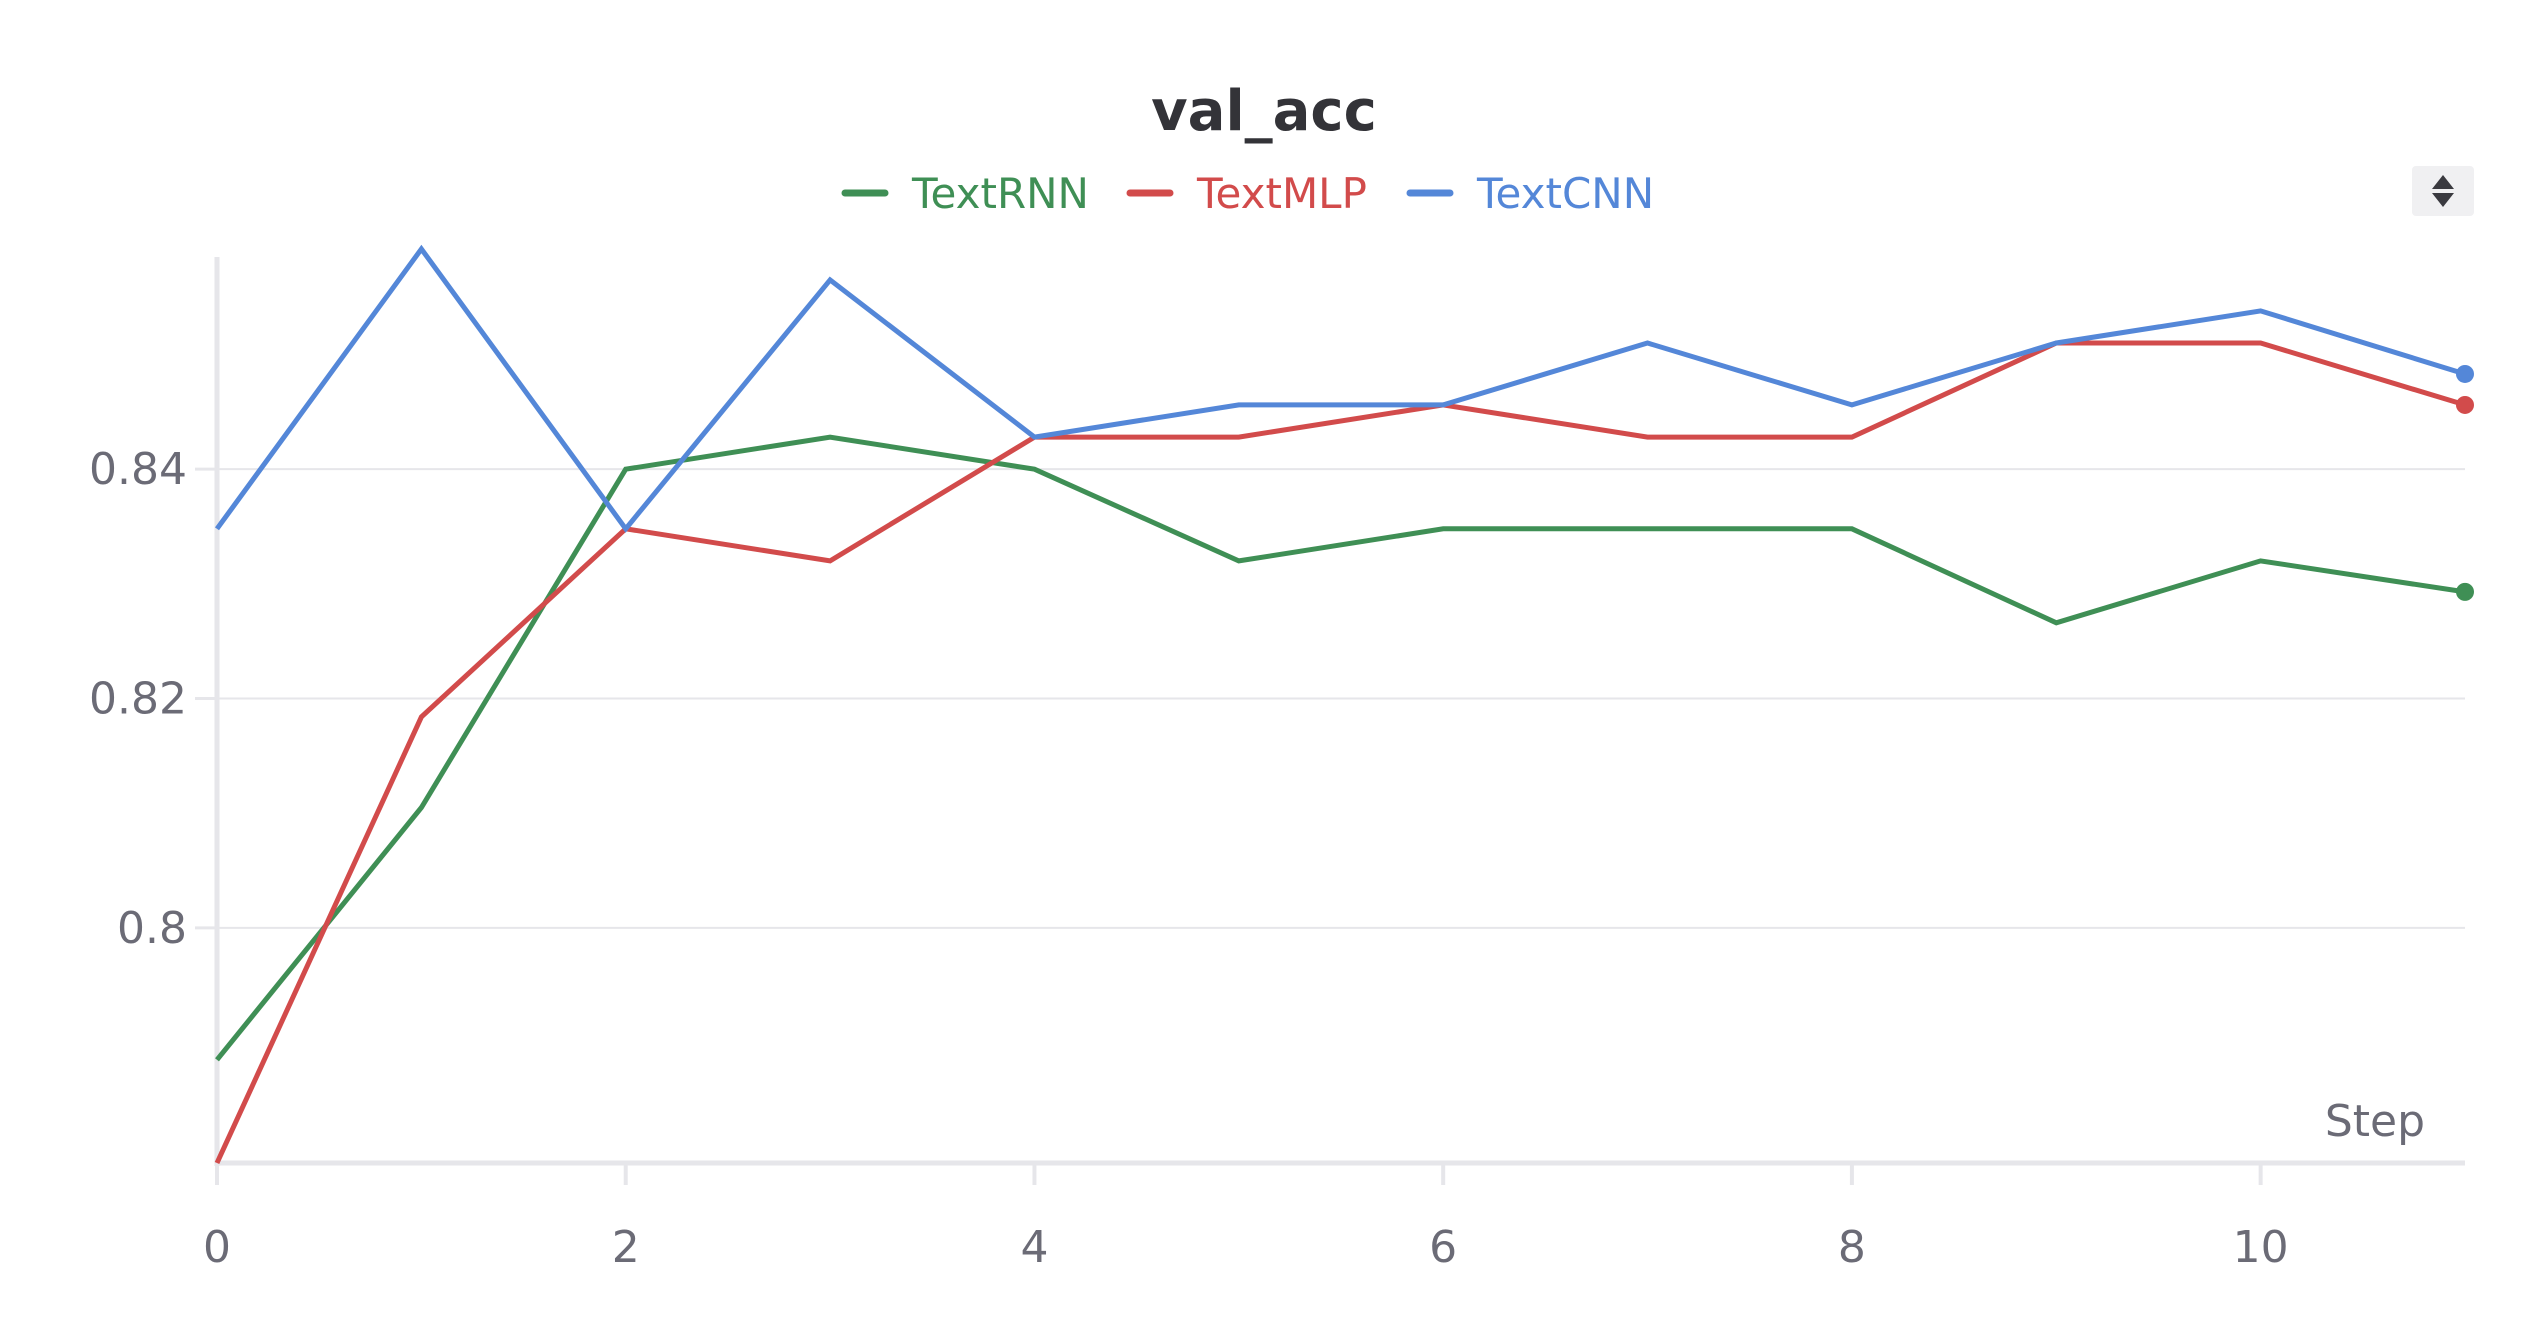 This screenshot has height=1328, width=2528. I want to click on x-tick-label: 2, so click(626, 1247).